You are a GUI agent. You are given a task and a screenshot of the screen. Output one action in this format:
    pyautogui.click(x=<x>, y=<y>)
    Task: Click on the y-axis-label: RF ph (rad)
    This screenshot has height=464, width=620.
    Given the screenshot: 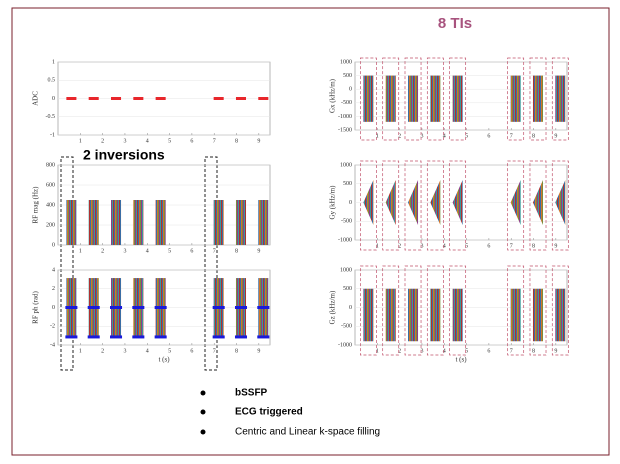 What is the action you would take?
    pyautogui.click(x=36, y=307)
    